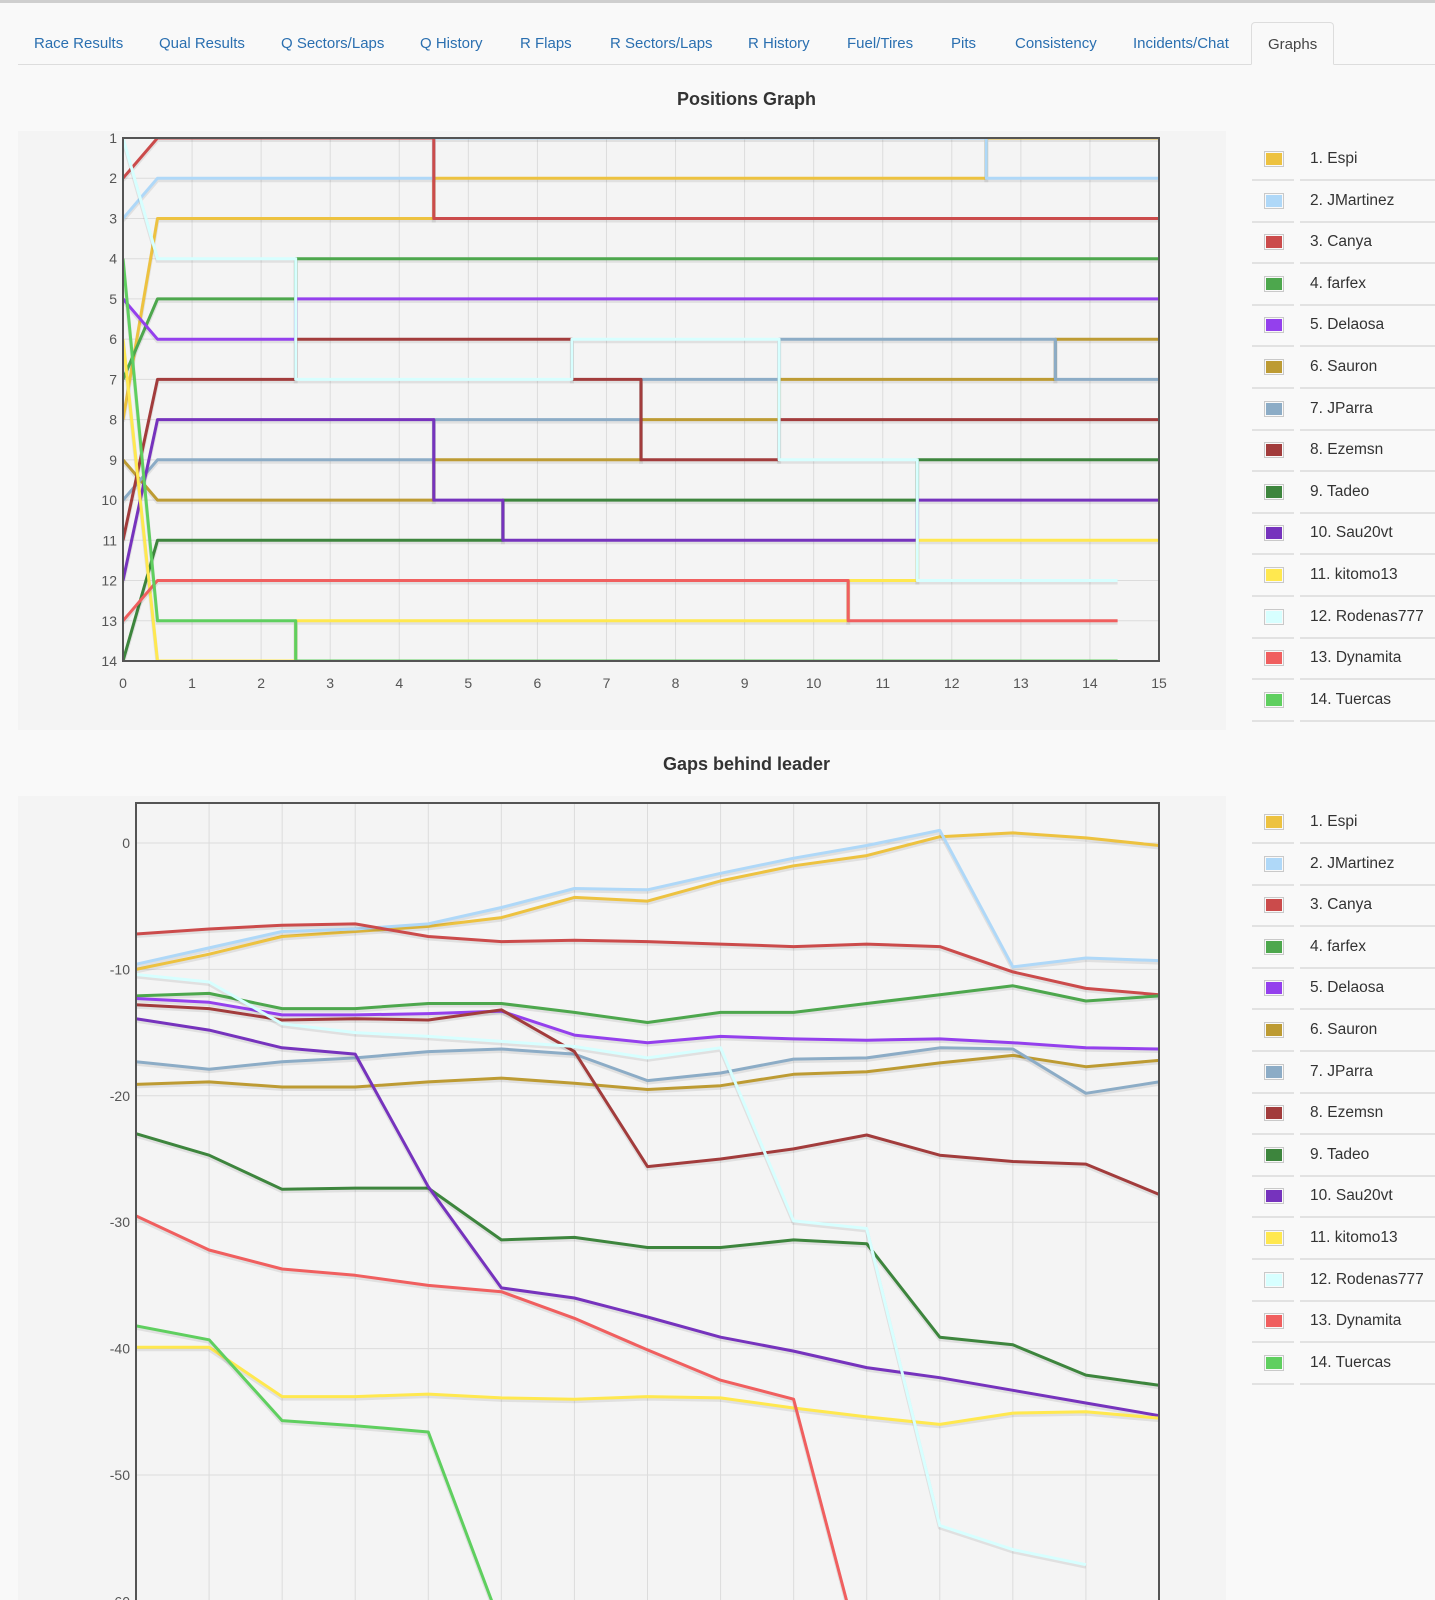 Image resolution: width=1435 pixels, height=1600 pixels. What do you see at coordinates (399, 683) in the screenshot?
I see `x-tick-label: 4` at bounding box center [399, 683].